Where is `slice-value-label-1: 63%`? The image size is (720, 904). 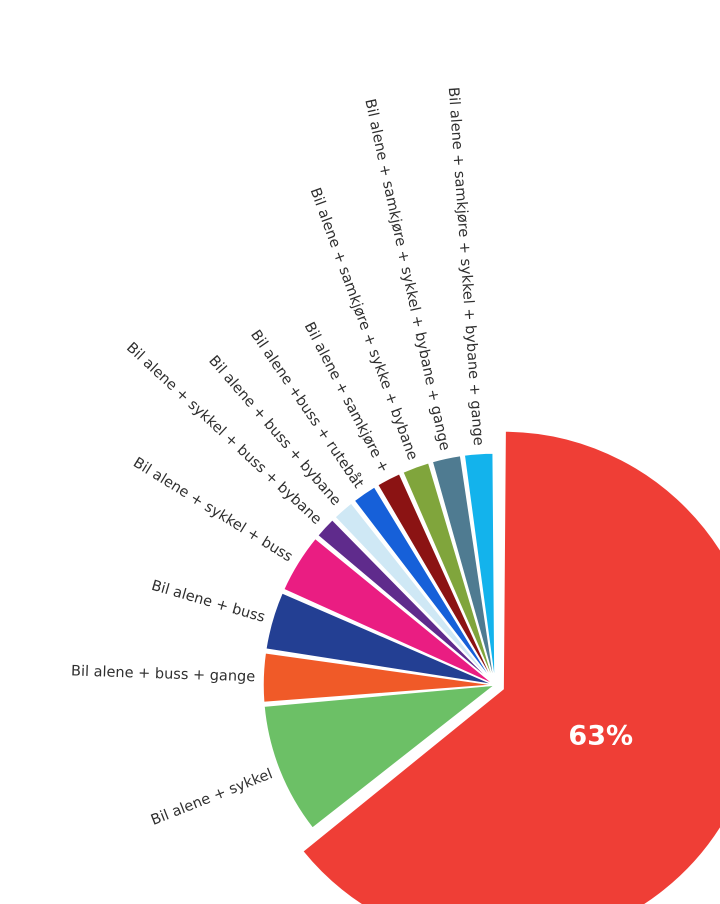 slice-value-label-1: 63% is located at coordinates (600, 735).